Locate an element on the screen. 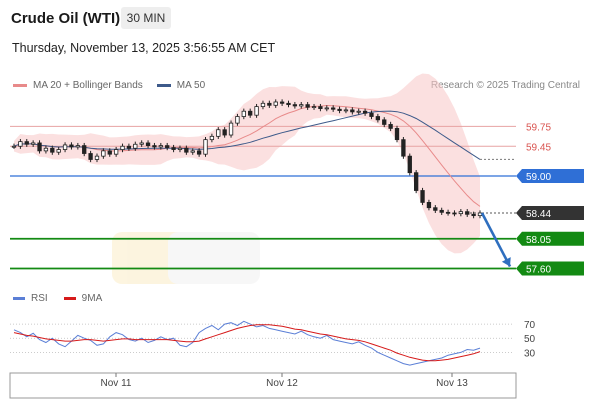  level-labels-layer: 59.75 59.45 59.00 58.44 58.05 57.60 is located at coordinates (550, 199).